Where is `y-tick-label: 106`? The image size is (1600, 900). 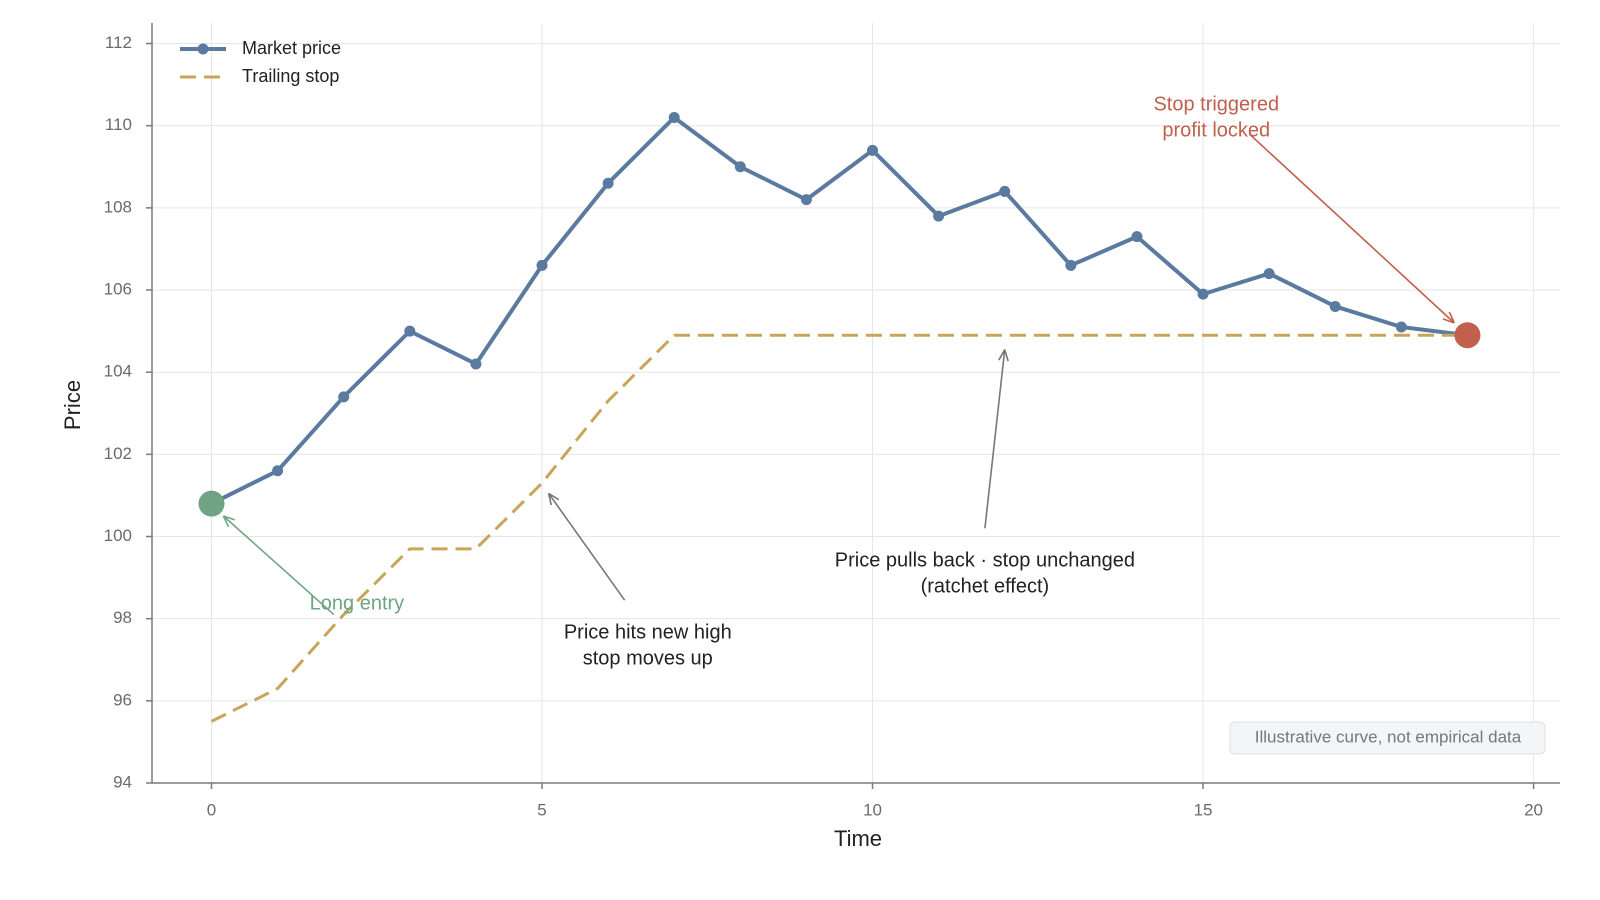 y-tick-label: 106 is located at coordinates (118, 289).